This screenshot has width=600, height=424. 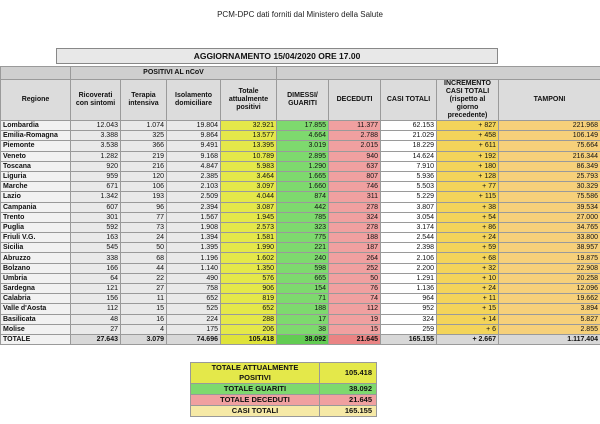 I want to click on totale-positivi-cell: 206, so click(x=248, y=329).